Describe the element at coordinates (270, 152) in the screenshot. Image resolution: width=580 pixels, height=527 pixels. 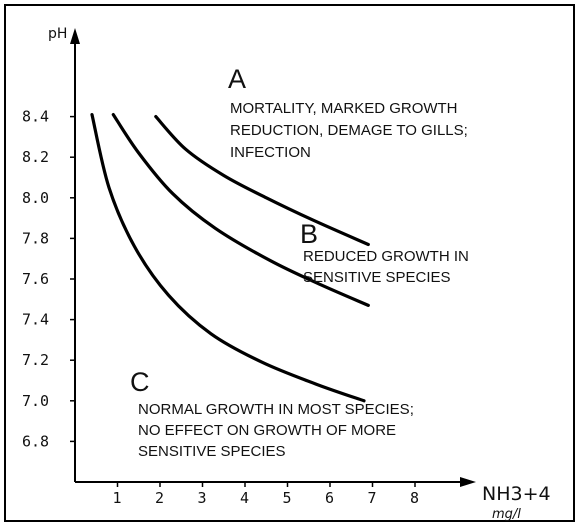
I see `zone-a-line-3: INFECTION` at that location.